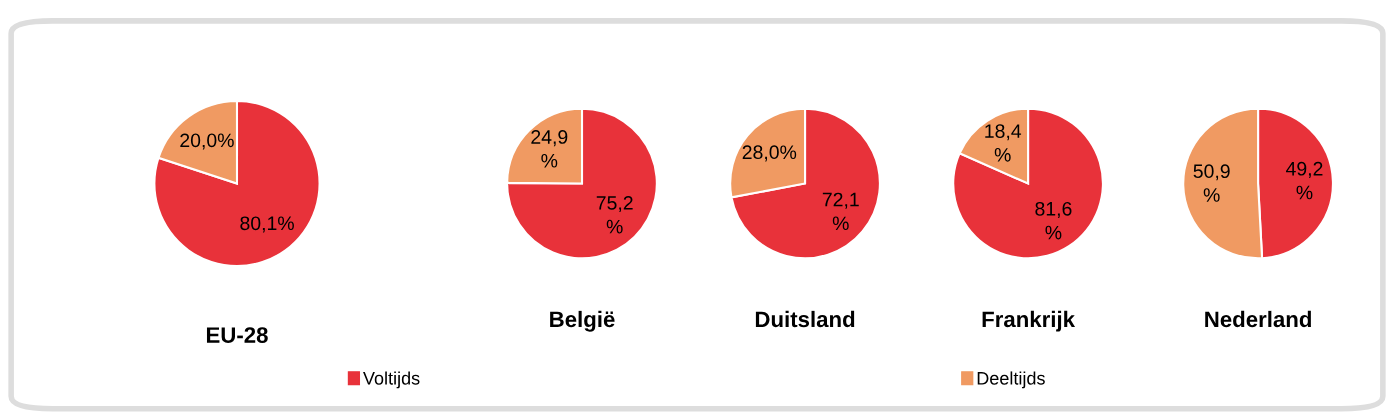  What do you see at coordinates (1053, 220) in the screenshot?
I see `data-label: 81,6 %` at bounding box center [1053, 220].